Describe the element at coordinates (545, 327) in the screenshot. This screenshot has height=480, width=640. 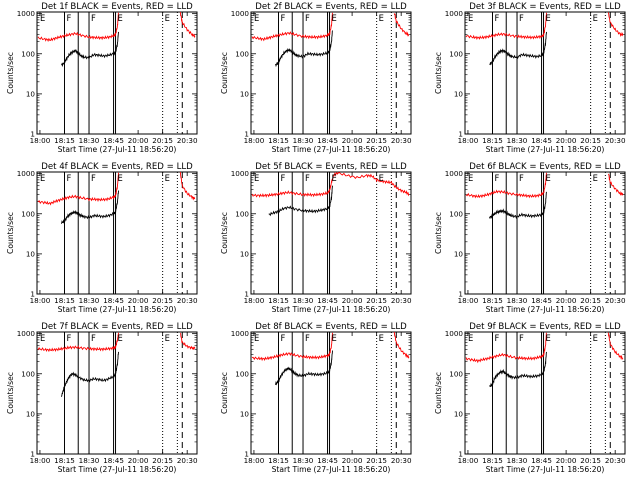
I see `panel-title: Det 9f BLACK = Events, RED = LLD` at that location.